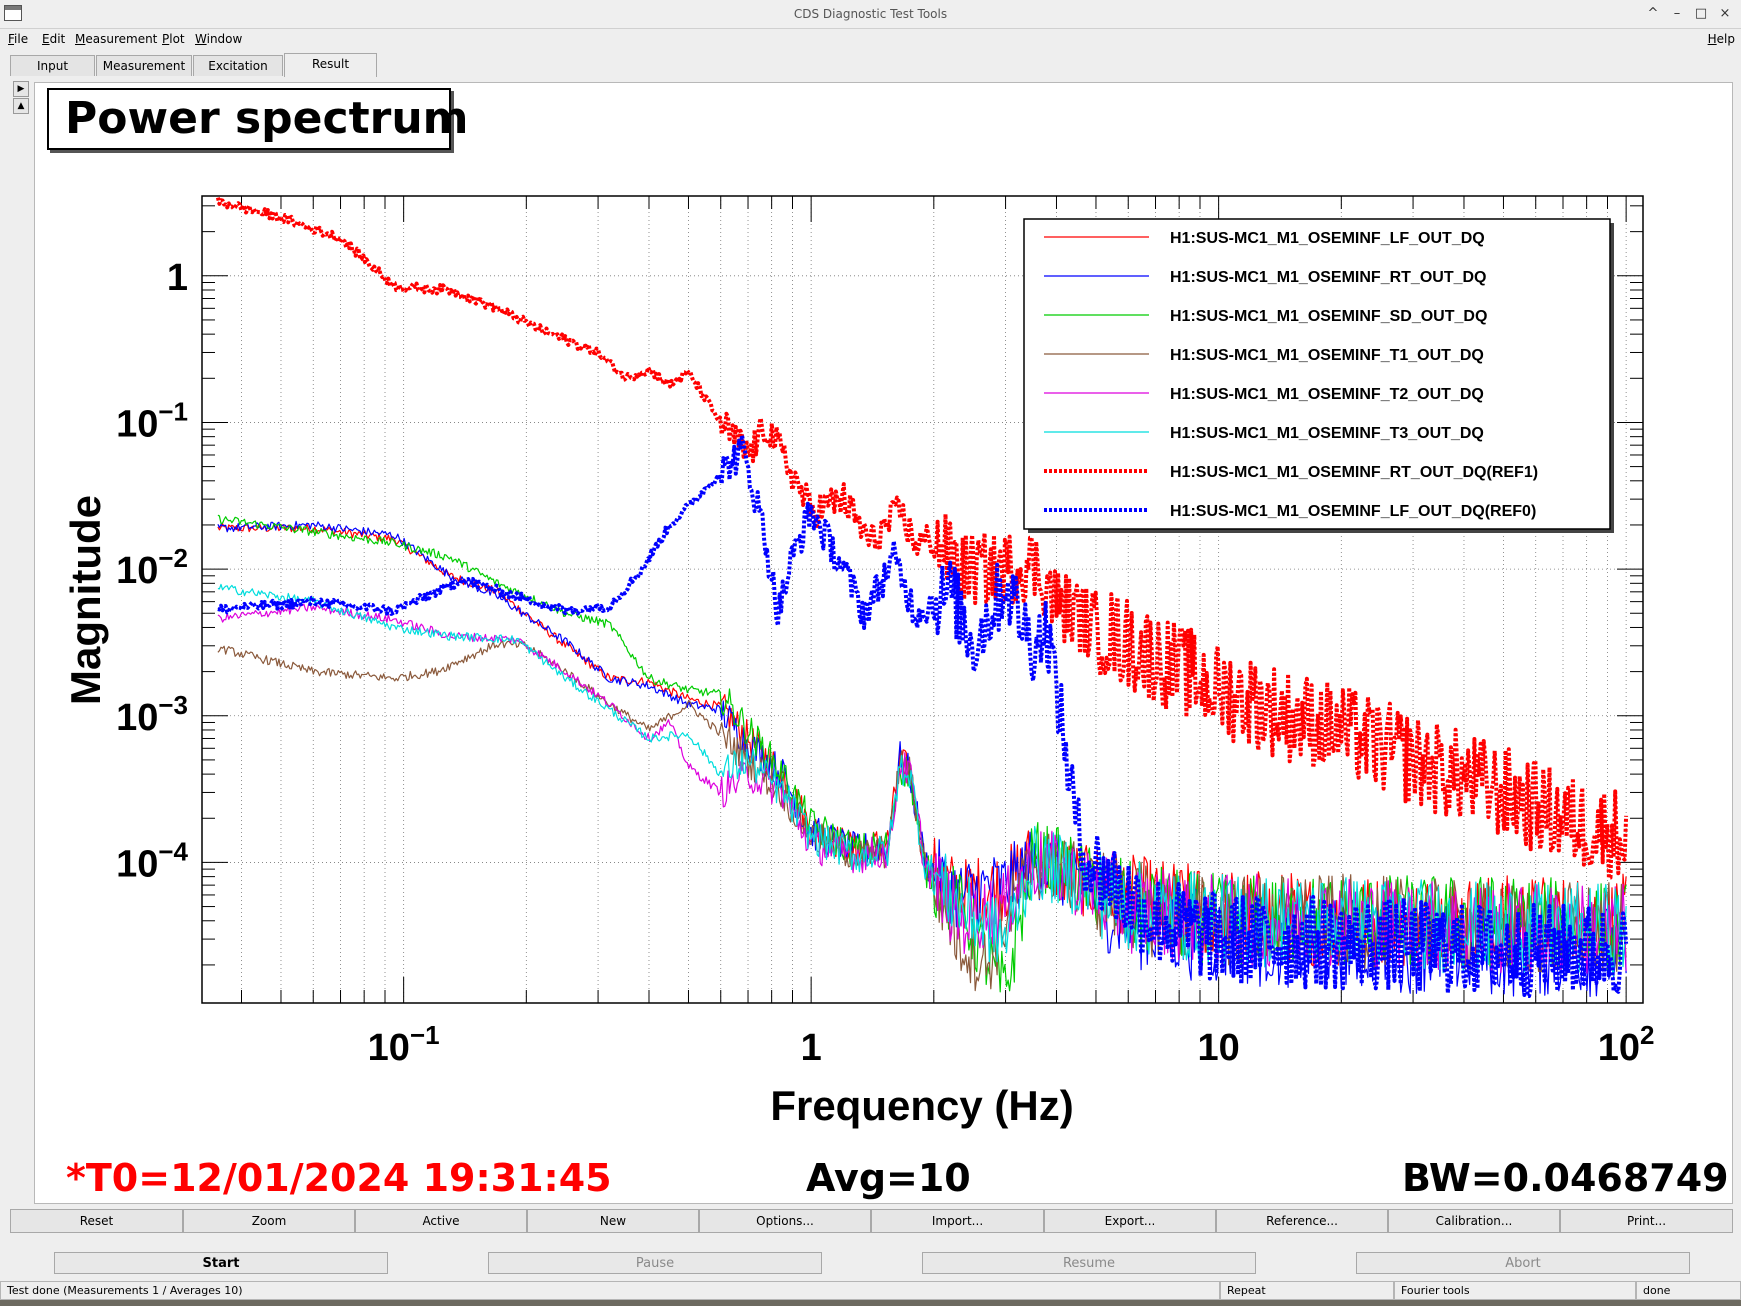  Describe the element at coordinates (1677, 13) in the screenshot. I see `minimize-button: –` at that location.